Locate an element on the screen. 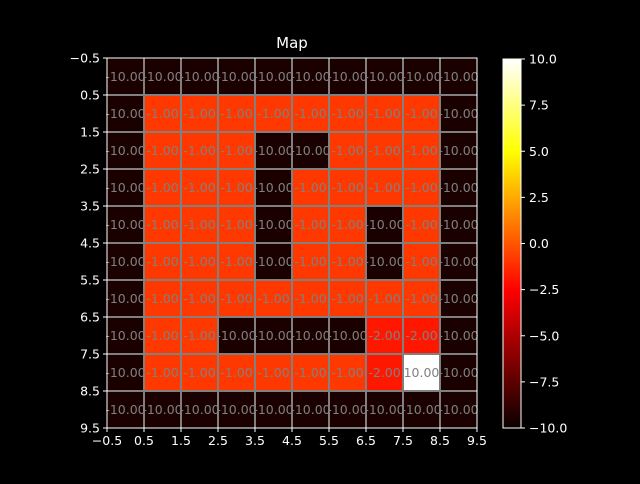 The height and width of the screenshot is (484, 640). x-tick-label: 1.5 is located at coordinates (181, 440).